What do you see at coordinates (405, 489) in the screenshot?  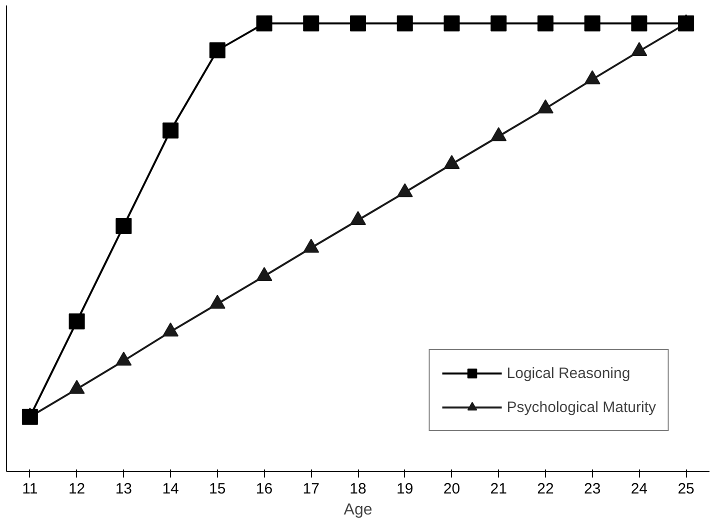 I see `x-tick-label: 19` at bounding box center [405, 489].